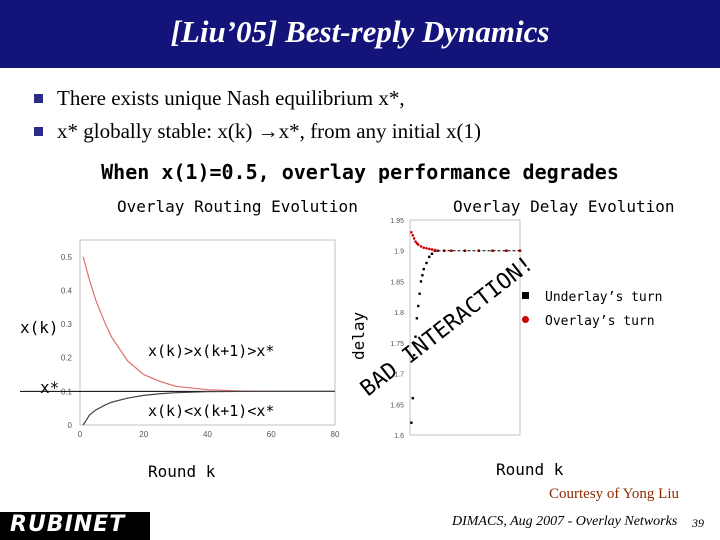 The width and height of the screenshot is (720, 540). What do you see at coordinates (614, 494) in the screenshot?
I see `credit-text: Courtesy of Yong Liu` at bounding box center [614, 494].